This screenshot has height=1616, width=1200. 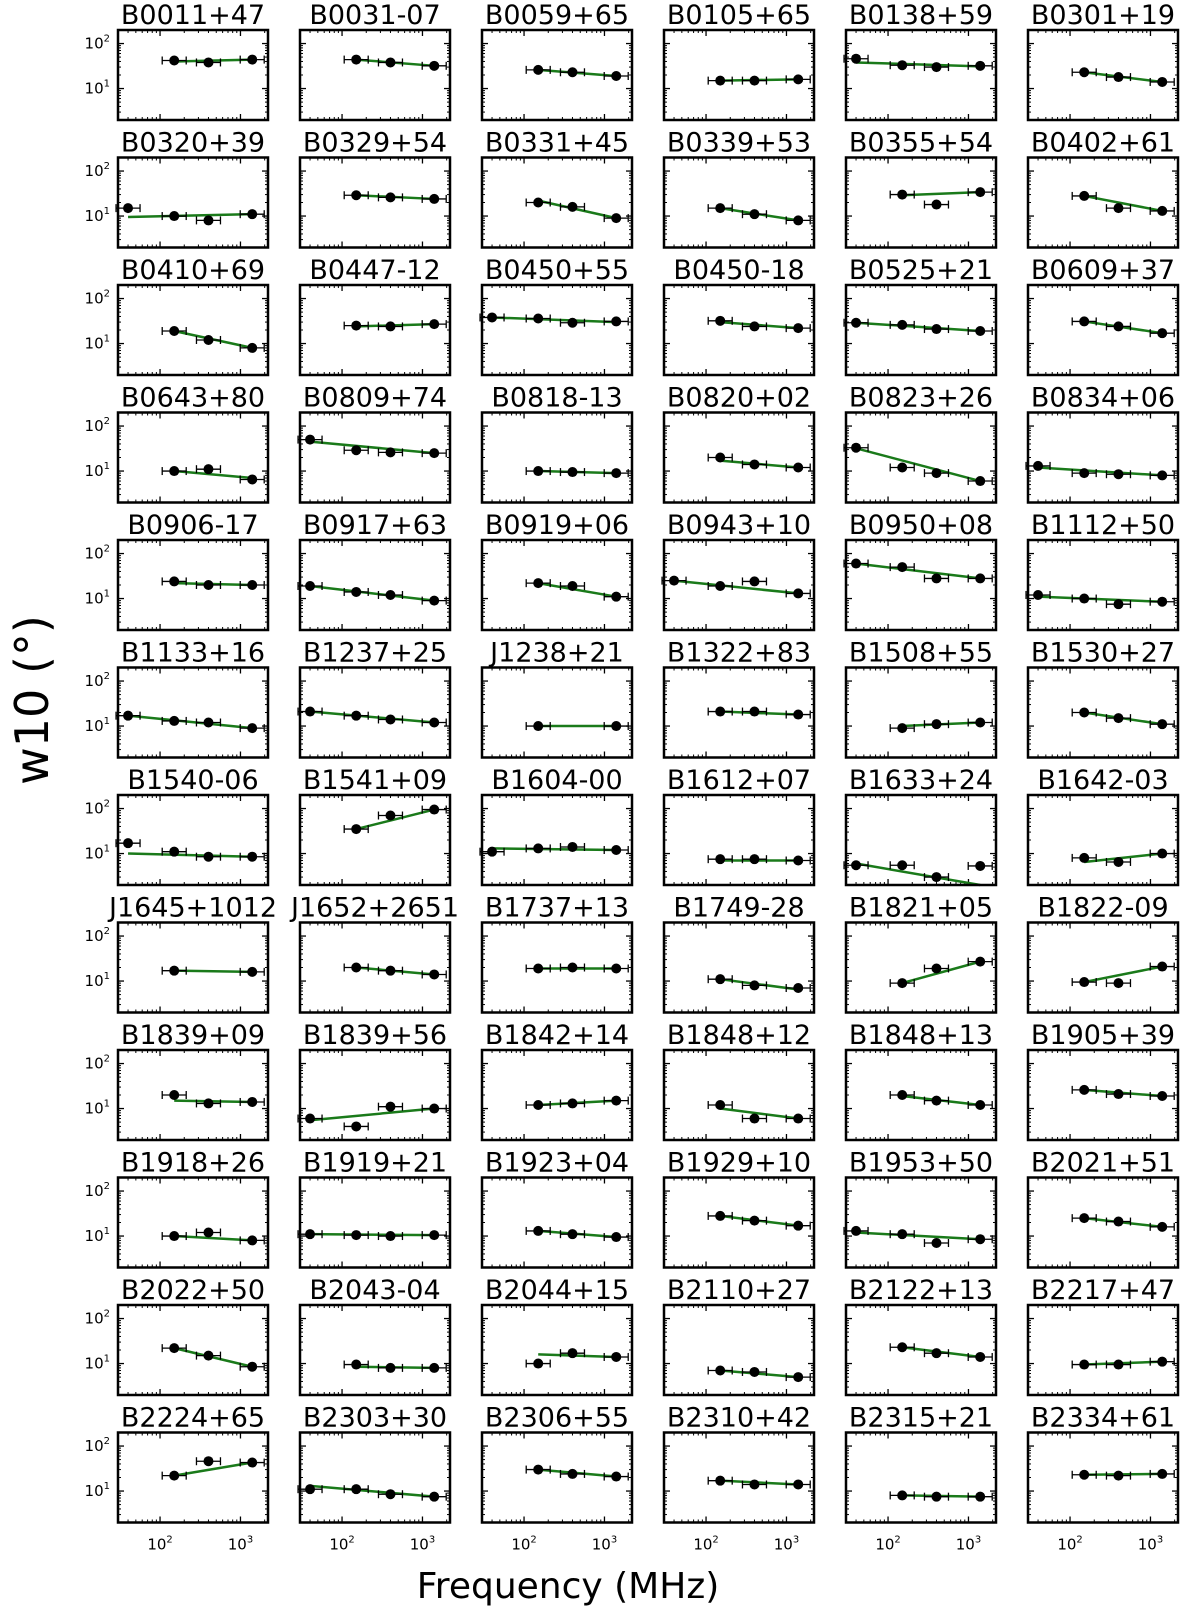 I want to click on panel-title: B0031-07, so click(x=374, y=15).